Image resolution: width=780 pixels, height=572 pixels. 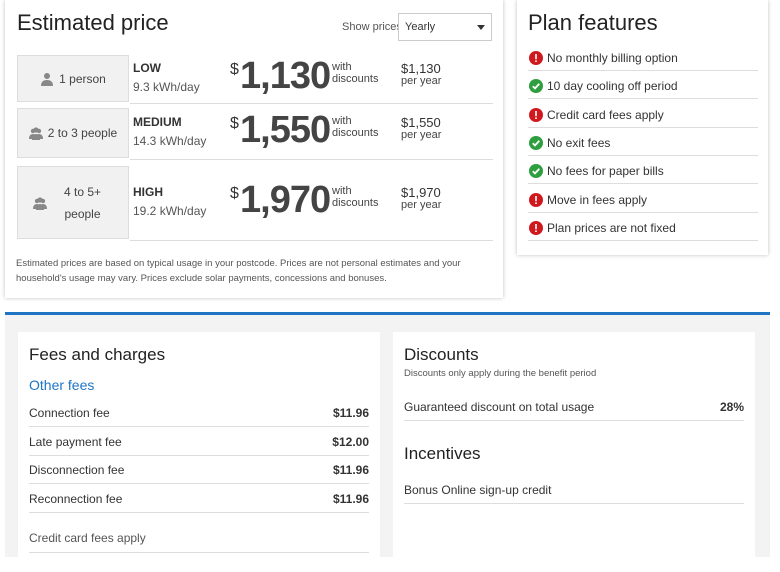 I want to click on feature-text: No fees for paper bills, so click(x=605, y=171).